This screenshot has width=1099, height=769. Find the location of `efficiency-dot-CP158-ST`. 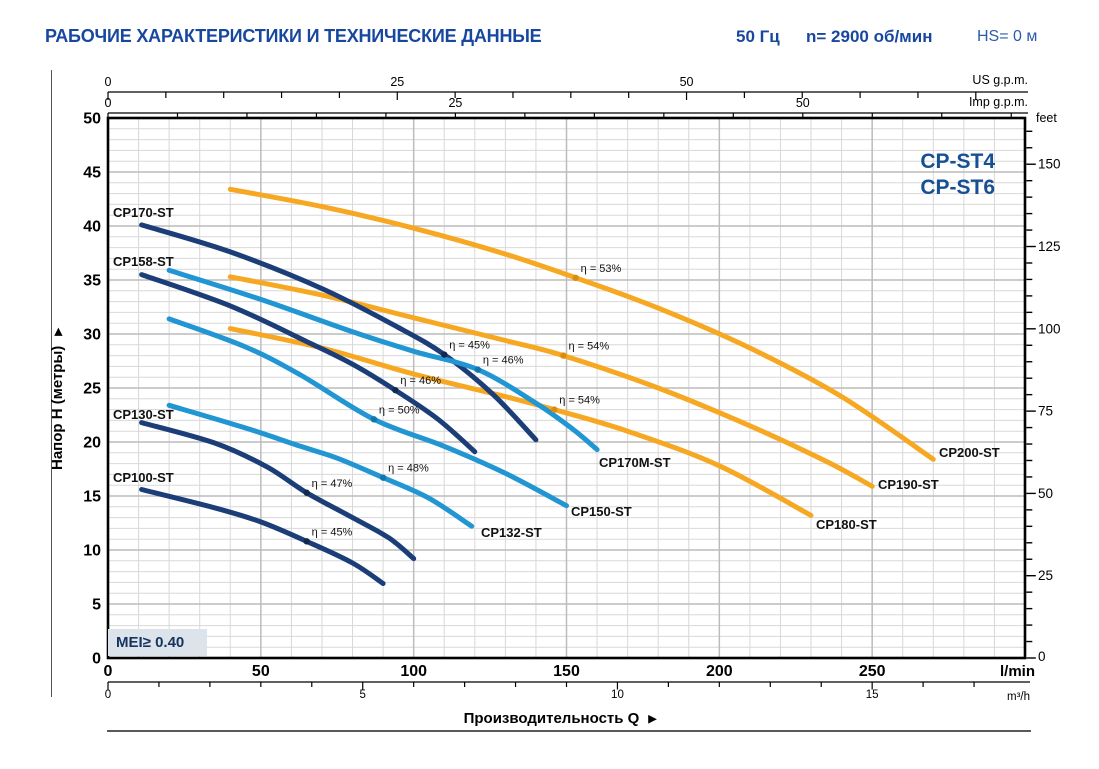

efficiency-dot-CP158-ST is located at coordinates (395, 390).